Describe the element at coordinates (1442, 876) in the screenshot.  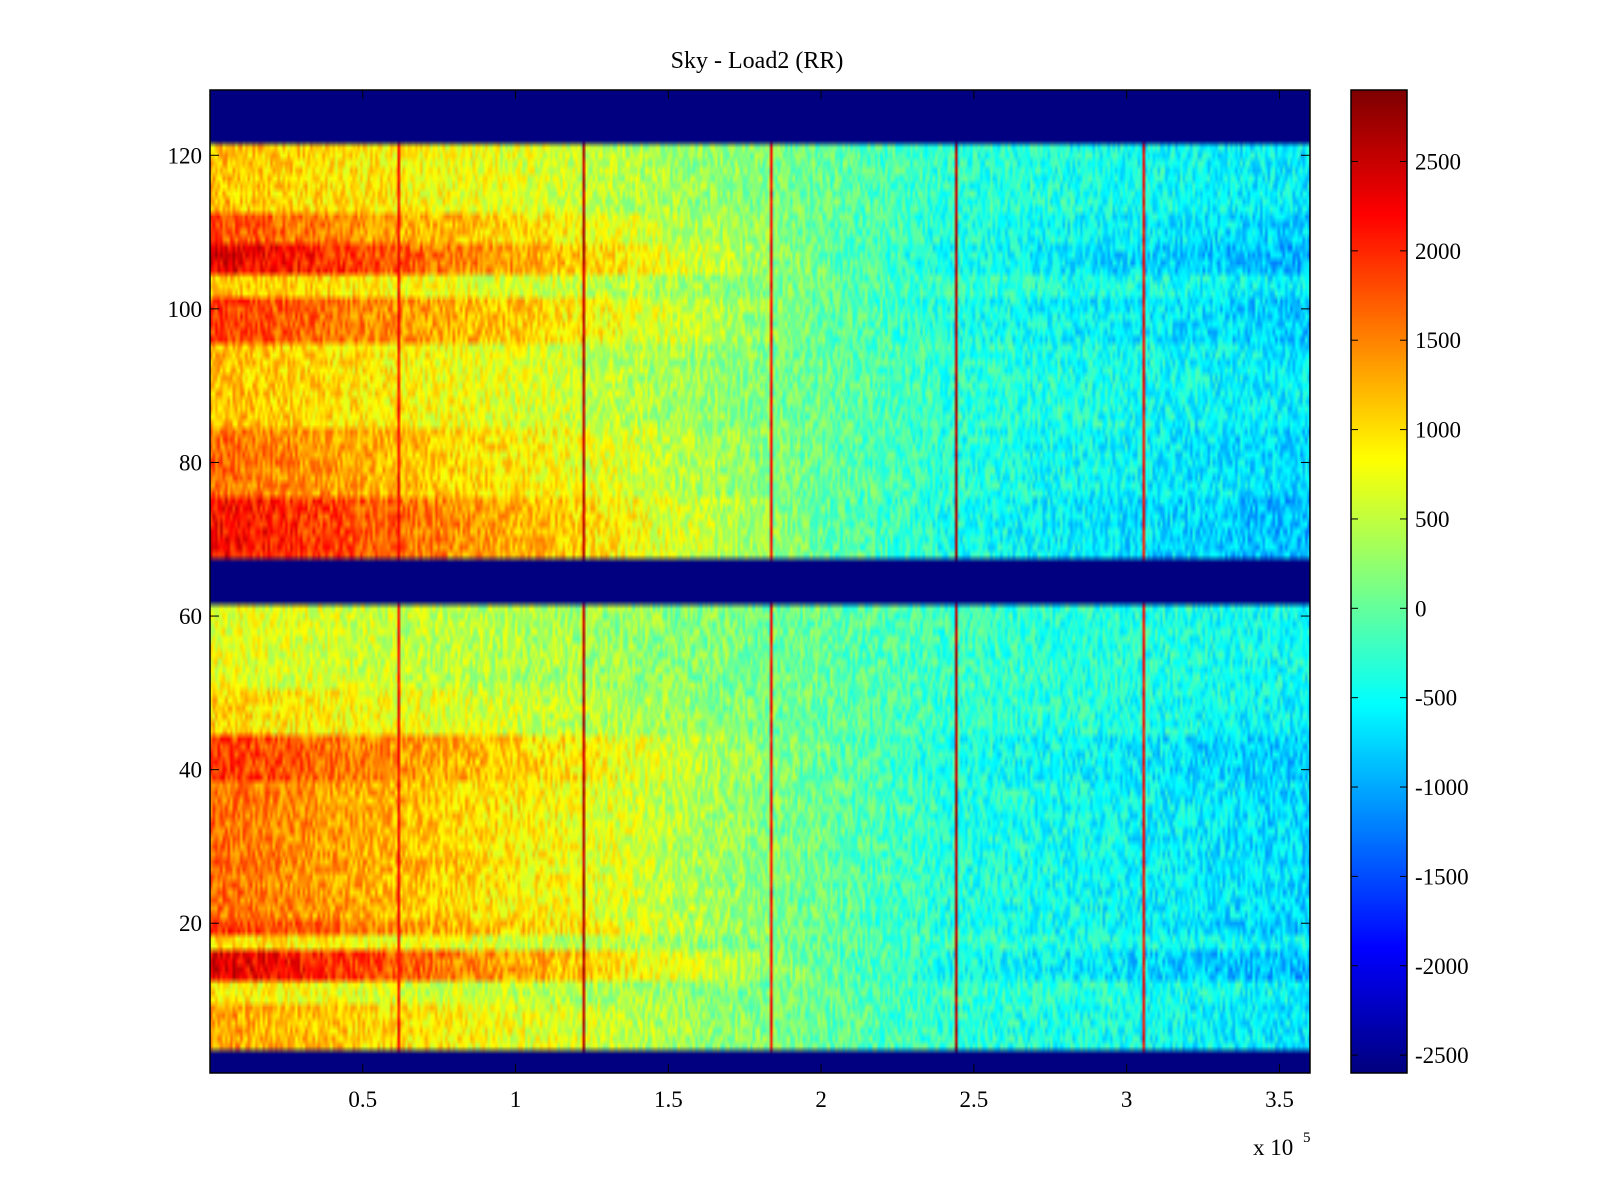
I see `colorbar-tick-label: -1500` at that location.